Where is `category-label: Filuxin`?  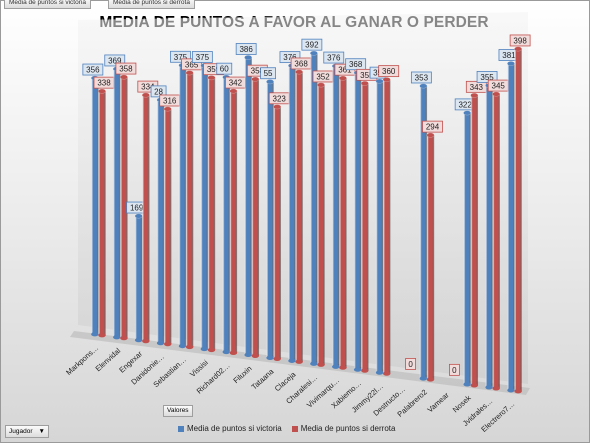
category-label: Filuxin is located at coordinates (242, 374).